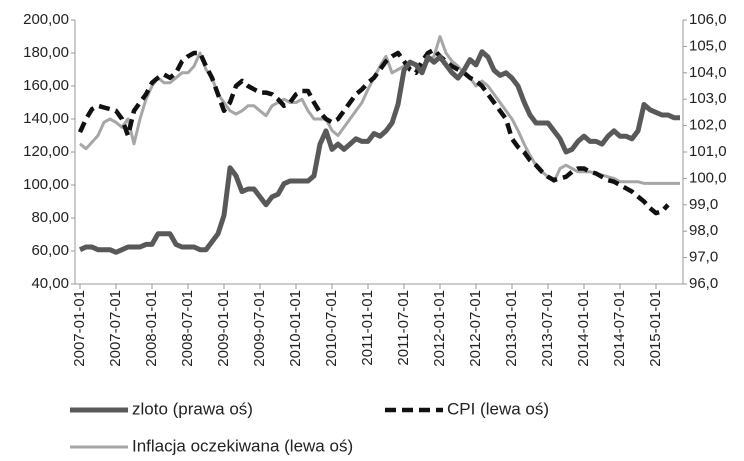 This screenshot has height=461, width=744. Describe the element at coordinates (703, 230) in the screenshot. I see `y2-tick-label: 98,0` at that location.